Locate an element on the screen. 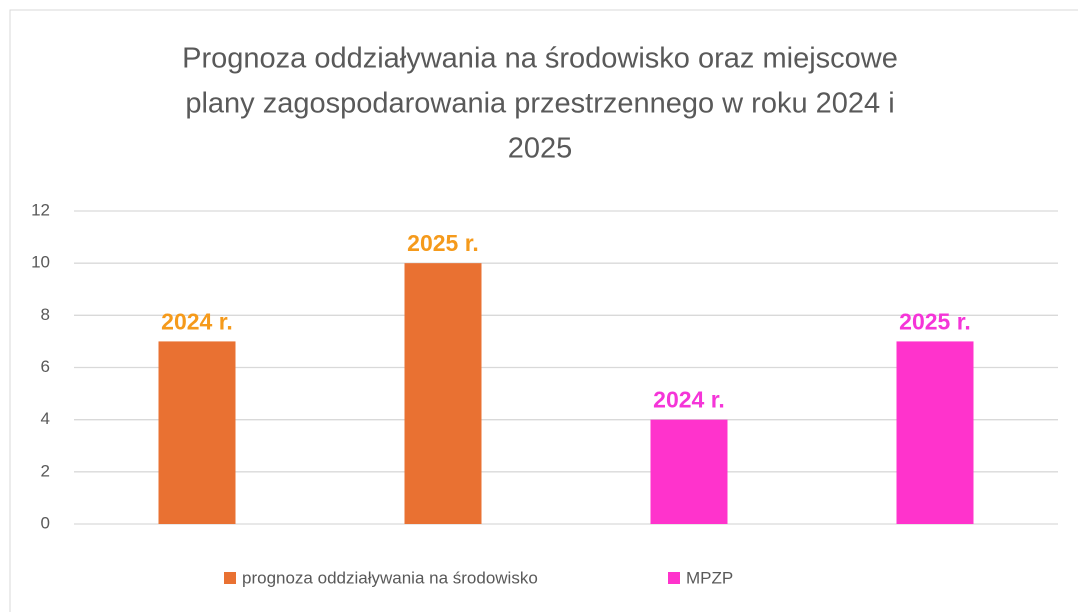  y-tick-label: 8 is located at coordinates (45, 314).